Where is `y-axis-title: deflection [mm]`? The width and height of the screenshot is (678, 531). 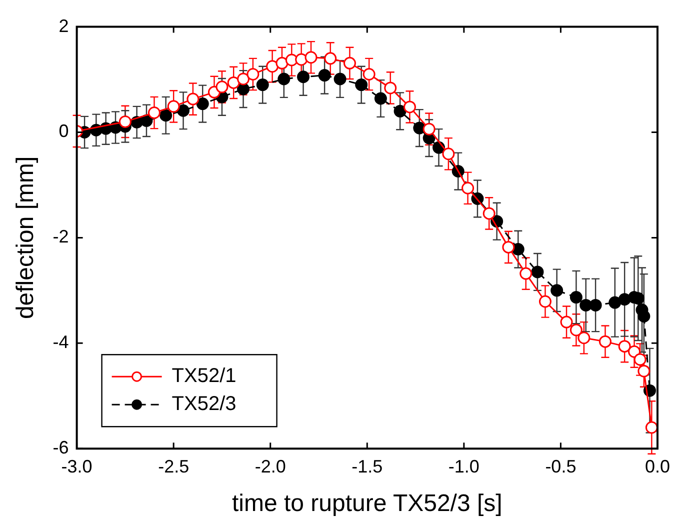 y-axis-title: deflection [mm] is located at coordinates (26, 238).